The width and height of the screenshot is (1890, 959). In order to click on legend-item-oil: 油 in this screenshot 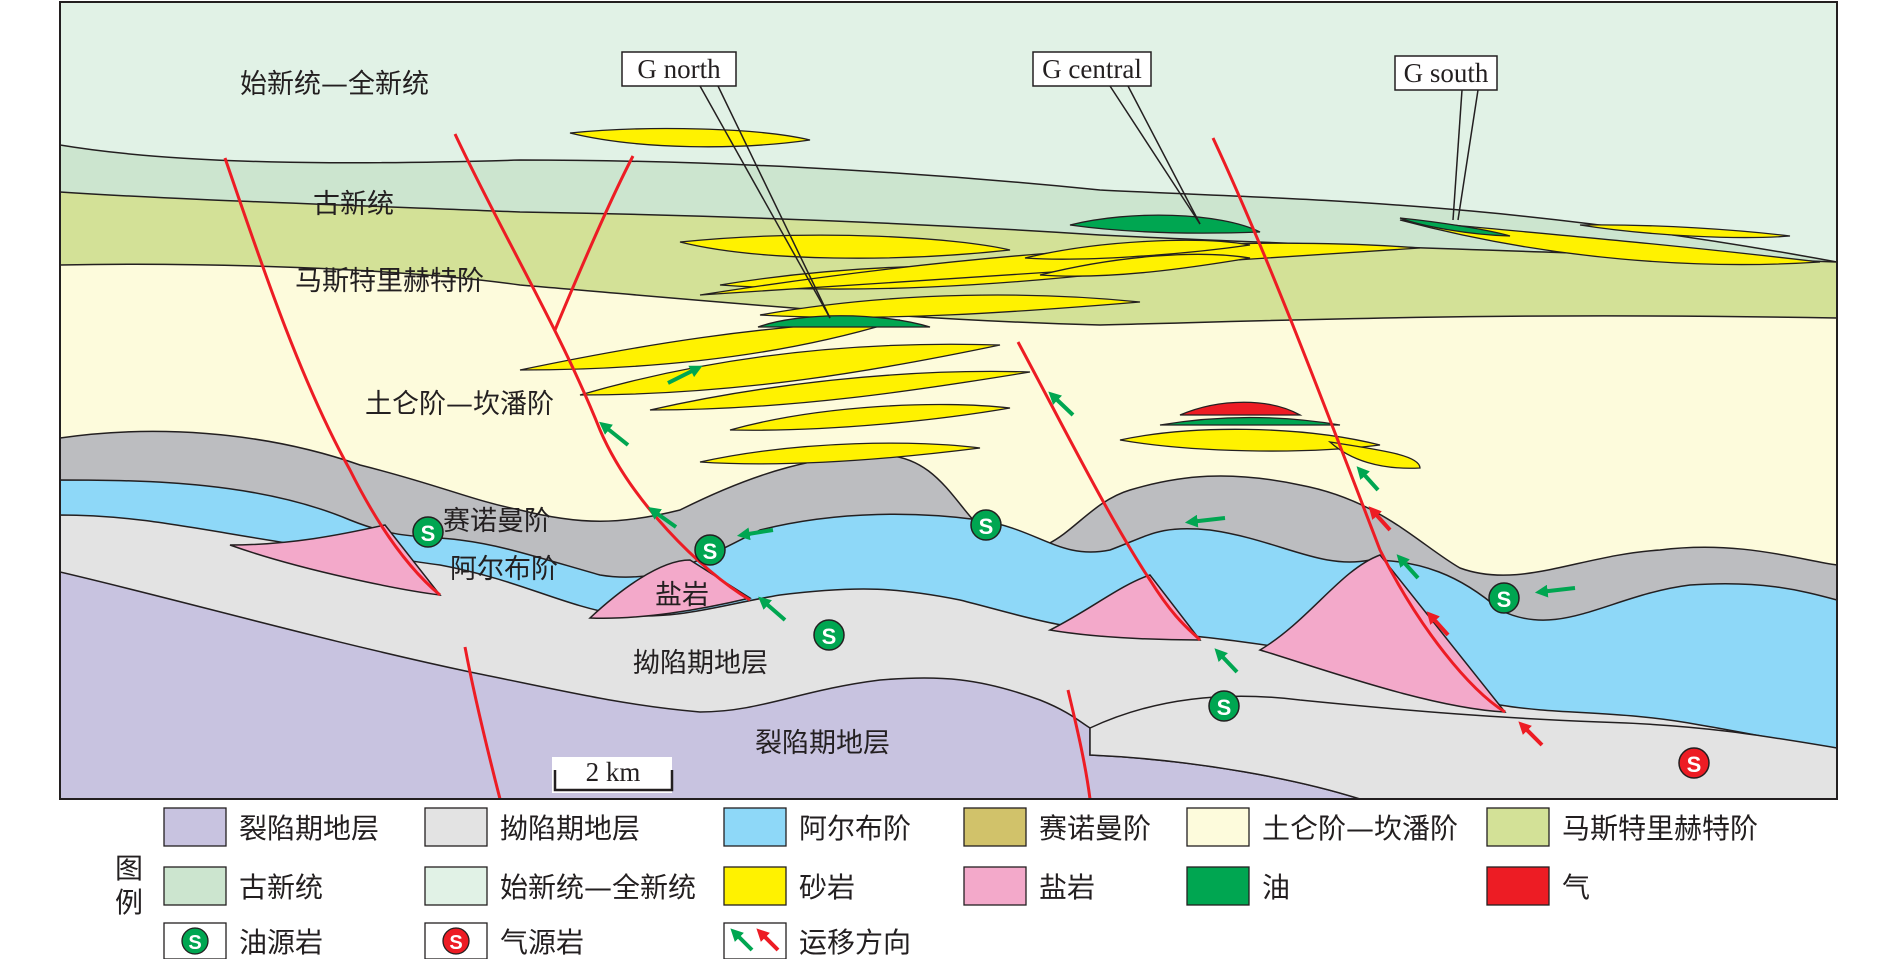, I will do `click(1238, 886)`.